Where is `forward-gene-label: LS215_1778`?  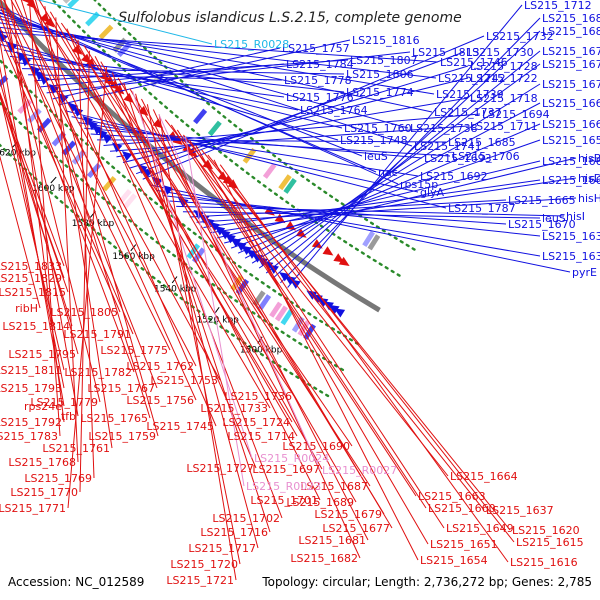
forward-gene-label: LS215_1778 is located at coordinates (318, 80).